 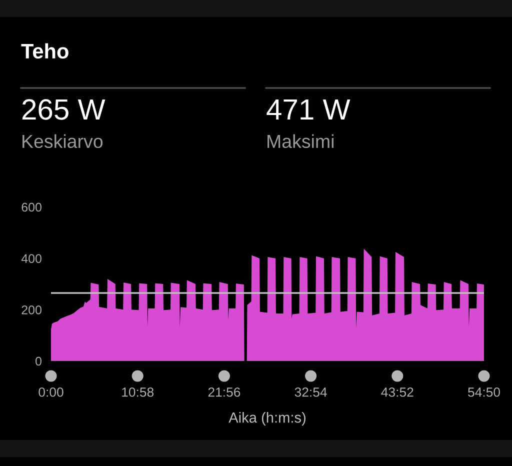 I want to click on chart-title: Teho, so click(x=44, y=51).